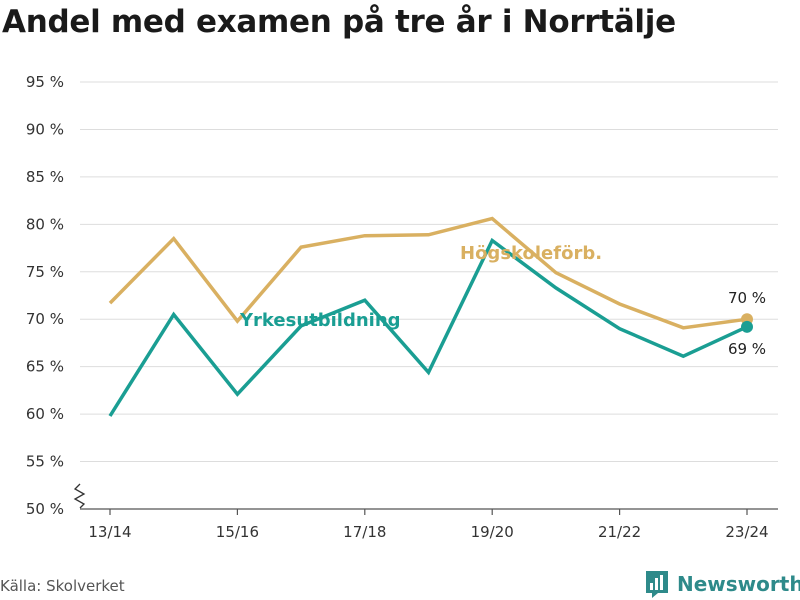 The width and height of the screenshot is (800, 600). I want to click on end-value-label-yrkesutbildning: 69 %, so click(747, 349).